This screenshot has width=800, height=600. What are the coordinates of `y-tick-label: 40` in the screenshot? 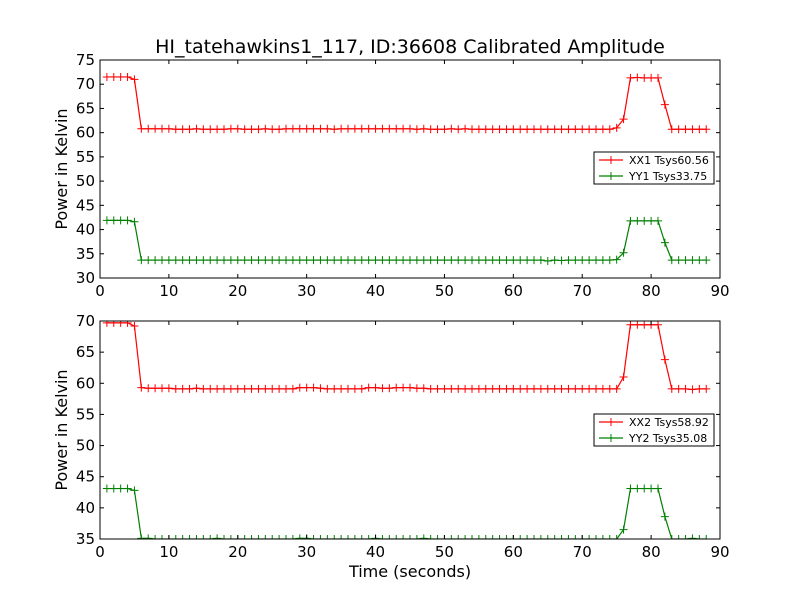 It's located at (85, 508).